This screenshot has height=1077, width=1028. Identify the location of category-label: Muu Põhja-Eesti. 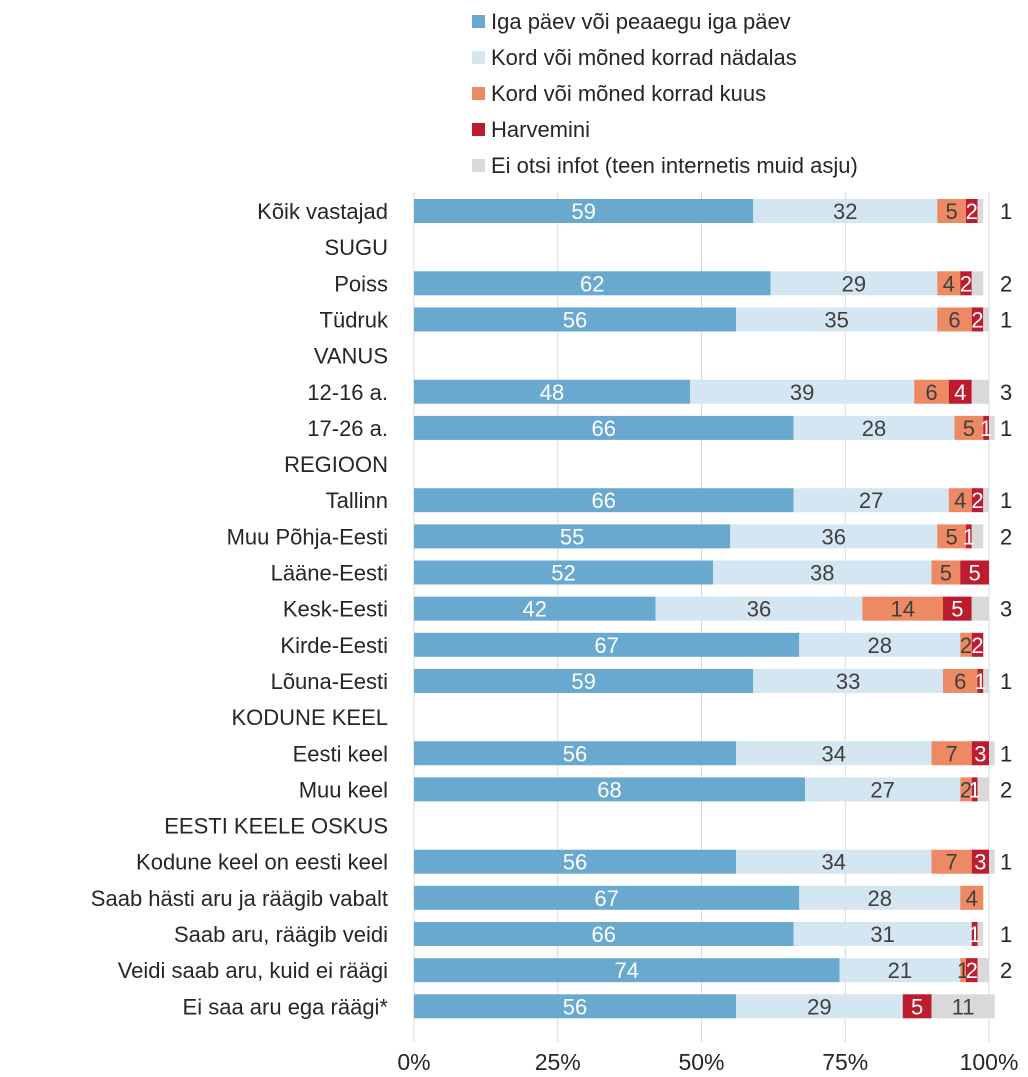
(307, 536).